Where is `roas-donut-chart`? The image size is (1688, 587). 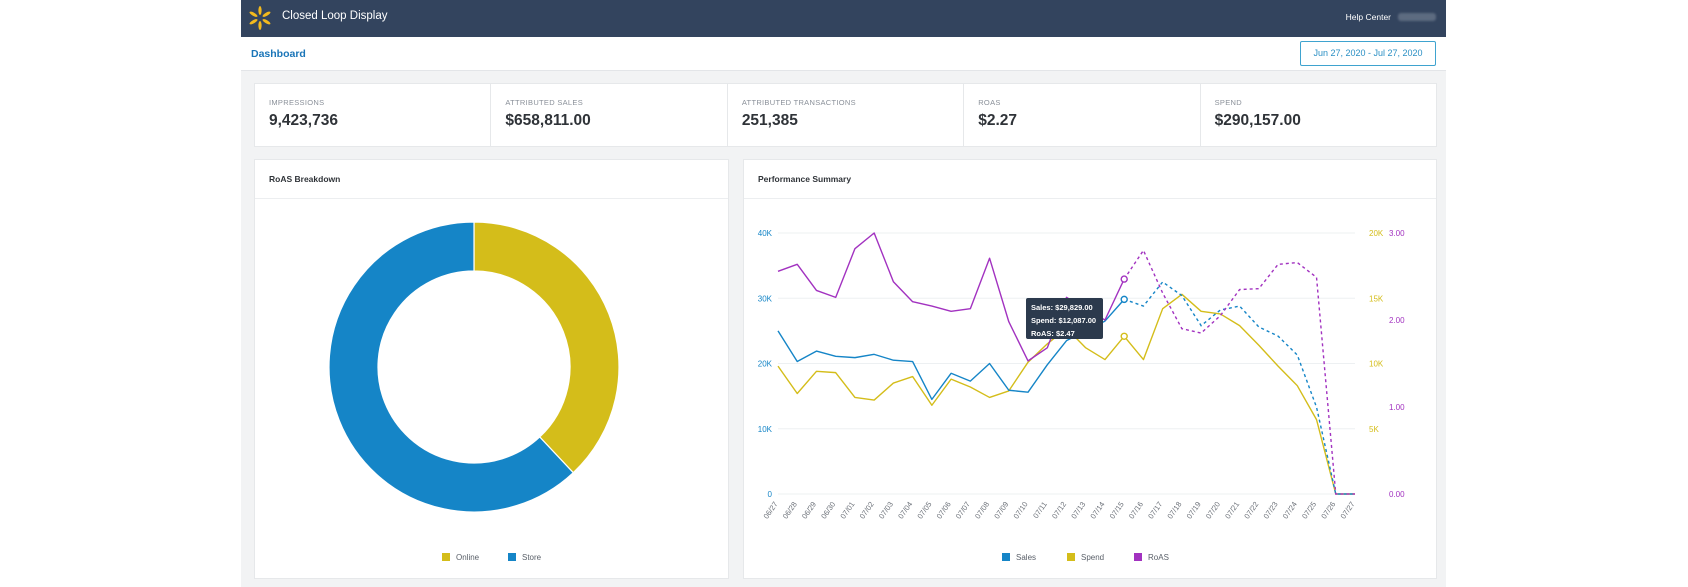 roas-donut-chart is located at coordinates (474, 367).